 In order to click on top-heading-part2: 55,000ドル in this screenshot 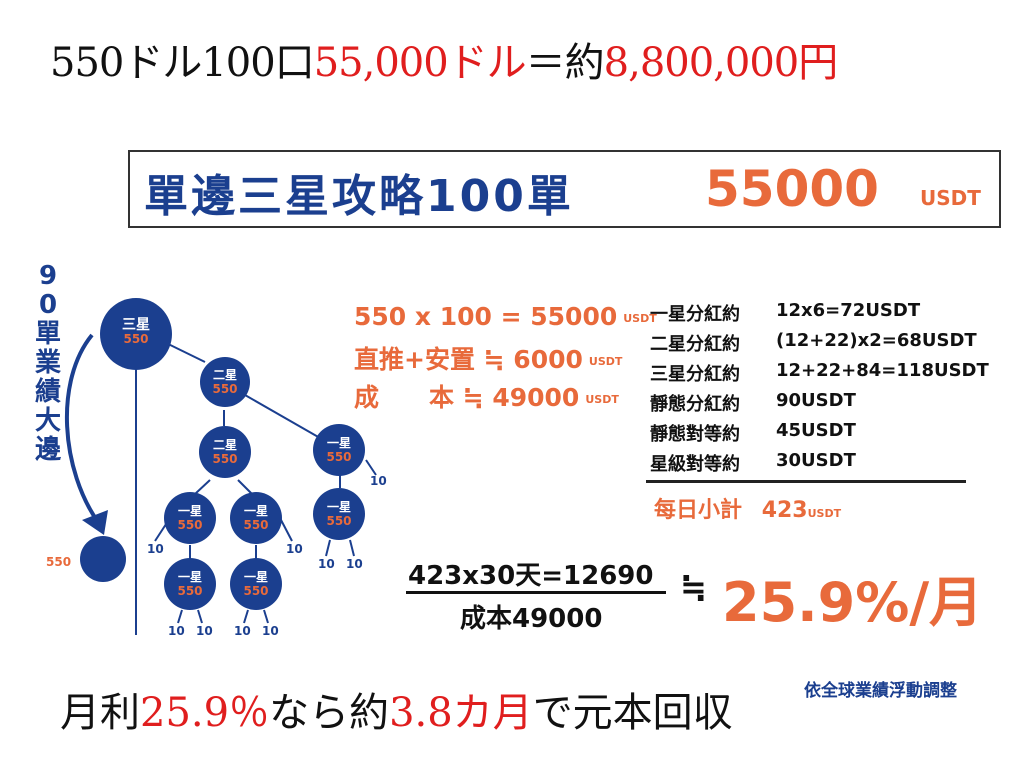, I will do `click(420, 63)`.